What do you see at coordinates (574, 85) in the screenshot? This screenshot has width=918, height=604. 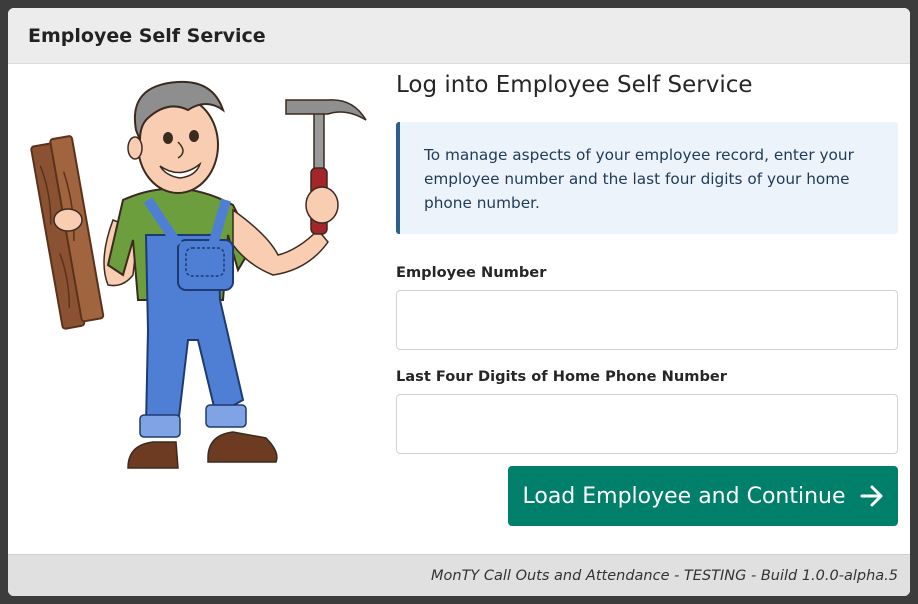 I see `page-title: Log into Employee Self Service` at bounding box center [574, 85].